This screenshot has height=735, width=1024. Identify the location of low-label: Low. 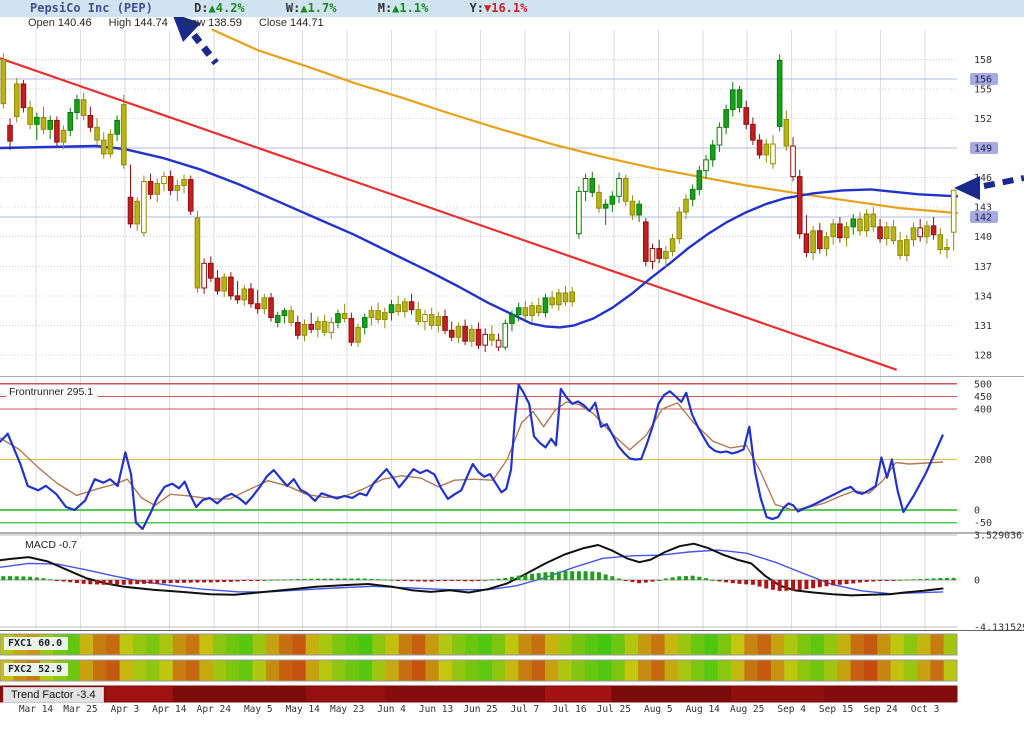
(195, 23).